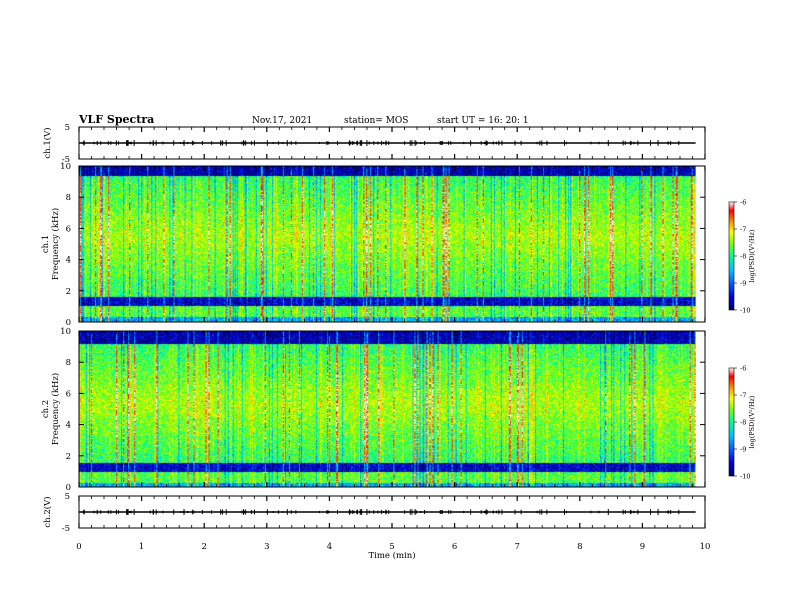 The image size is (792, 612). What do you see at coordinates (47, 511) in the screenshot?
I see `ch2-wave-ylabel: ch.2(V)` at bounding box center [47, 511].